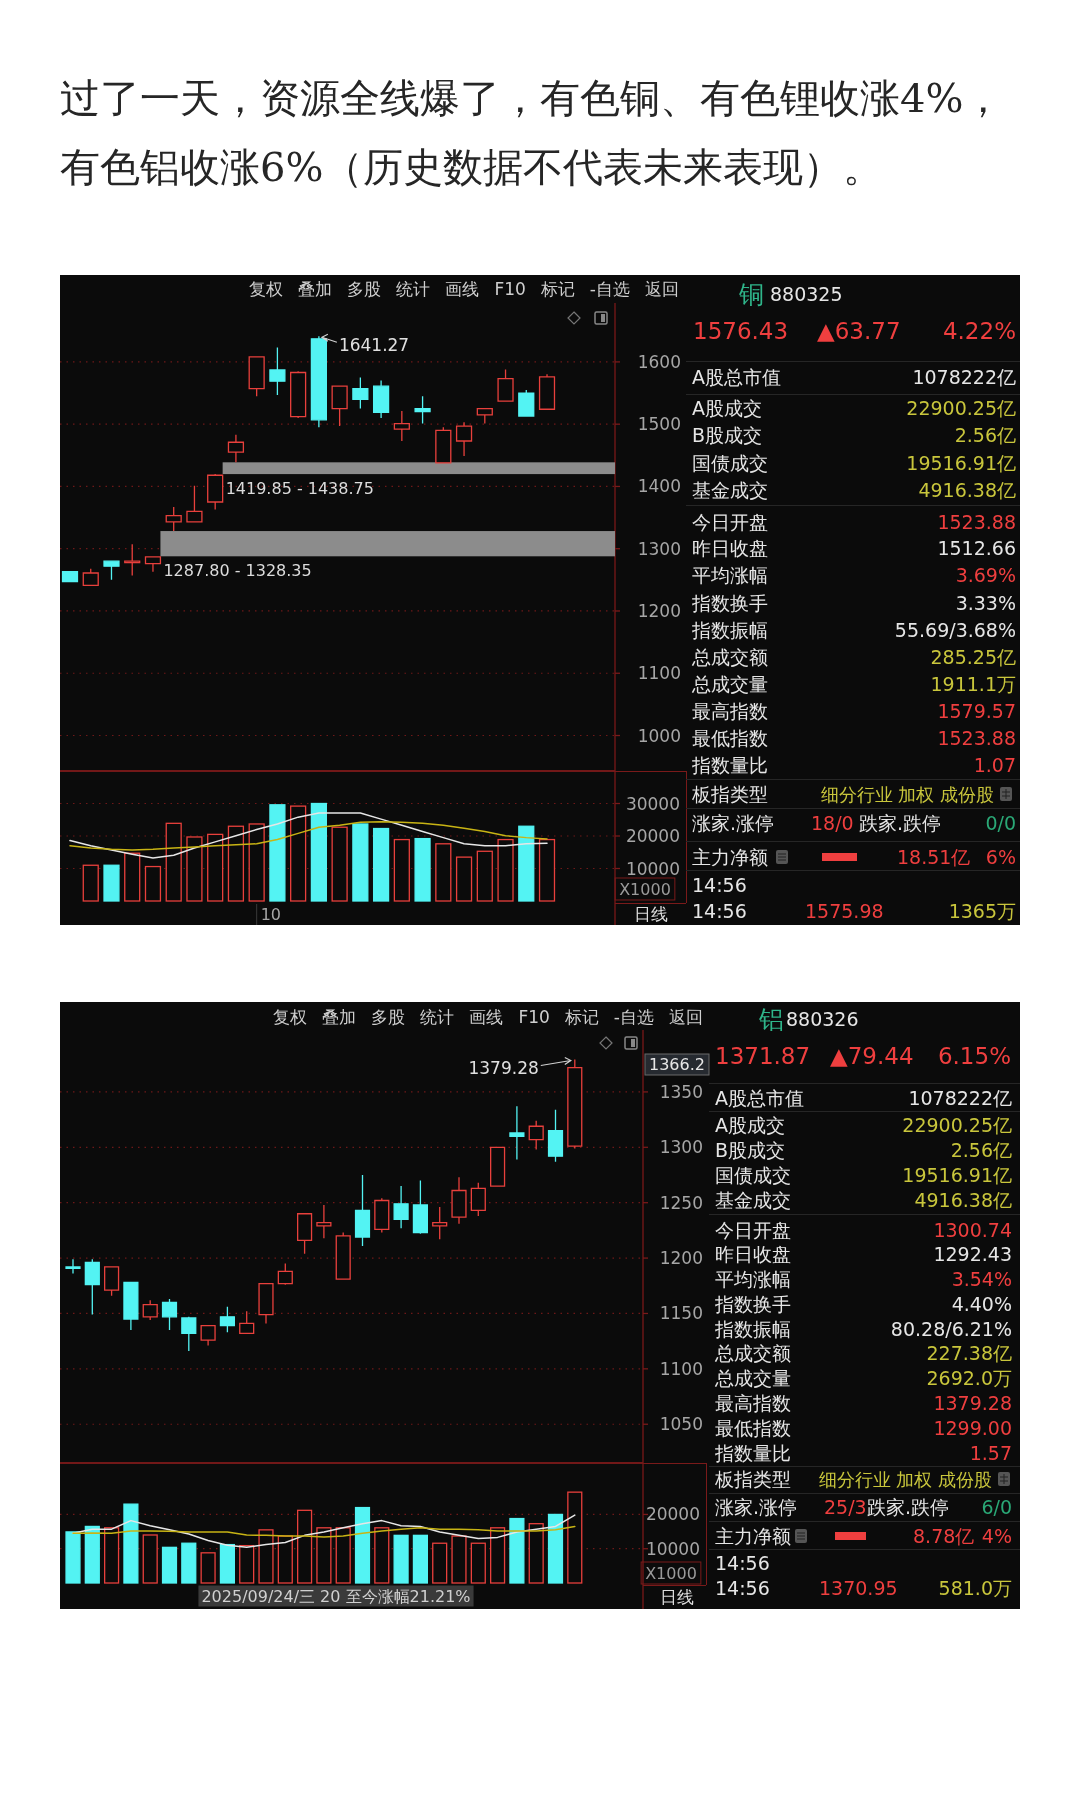  What do you see at coordinates (750, 1125) in the screenshot?
I see `text: A股成交` at bounding box center [750, 1125].